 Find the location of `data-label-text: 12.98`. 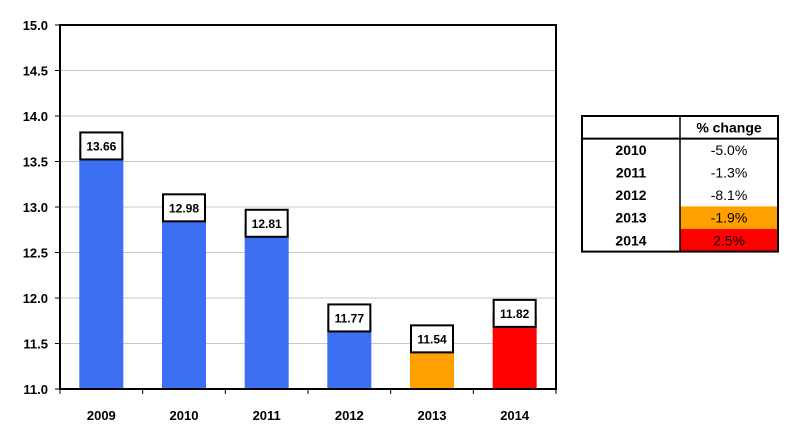

data-label-text: 12.98 is located at coordinates (184, 208).